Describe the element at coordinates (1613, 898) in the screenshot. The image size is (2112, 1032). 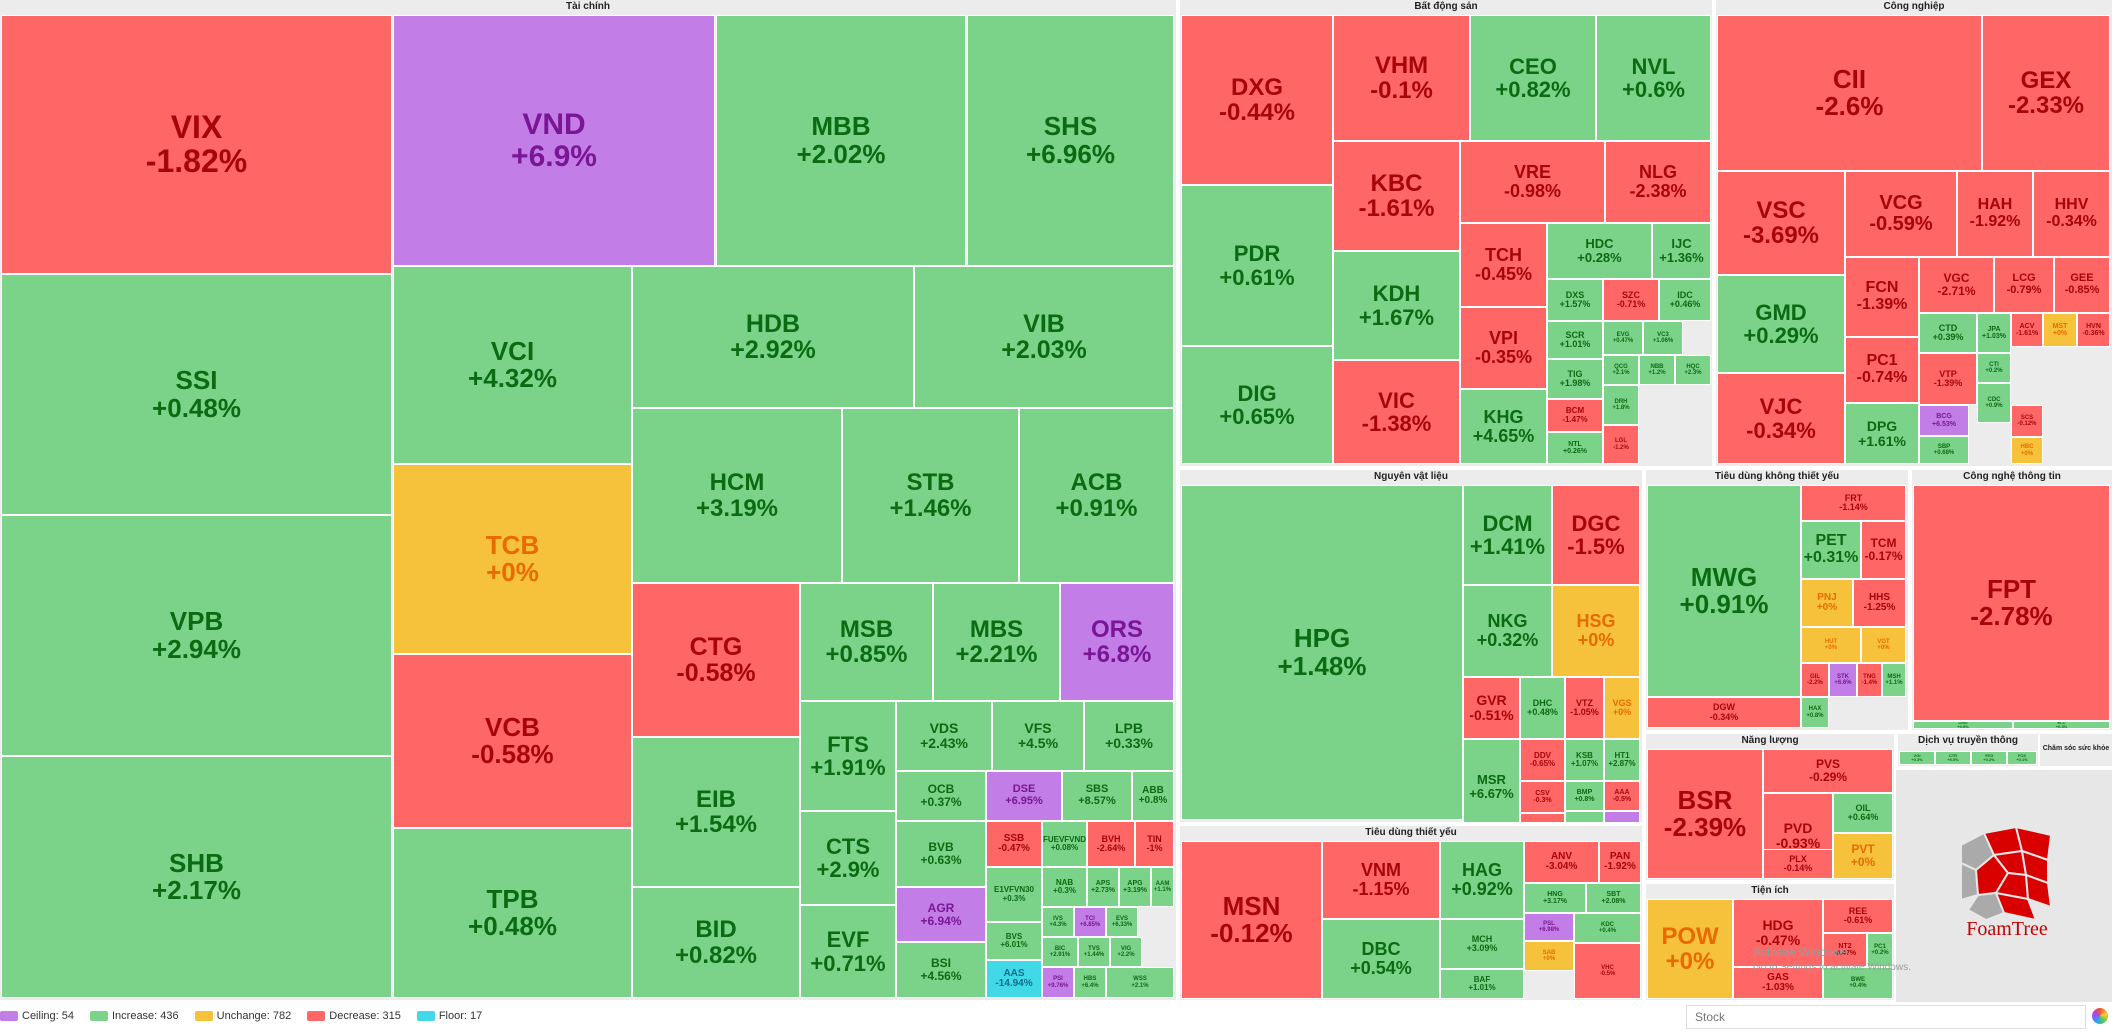
I see `stock-tile-sbt: SBT +2.08%` at that location.